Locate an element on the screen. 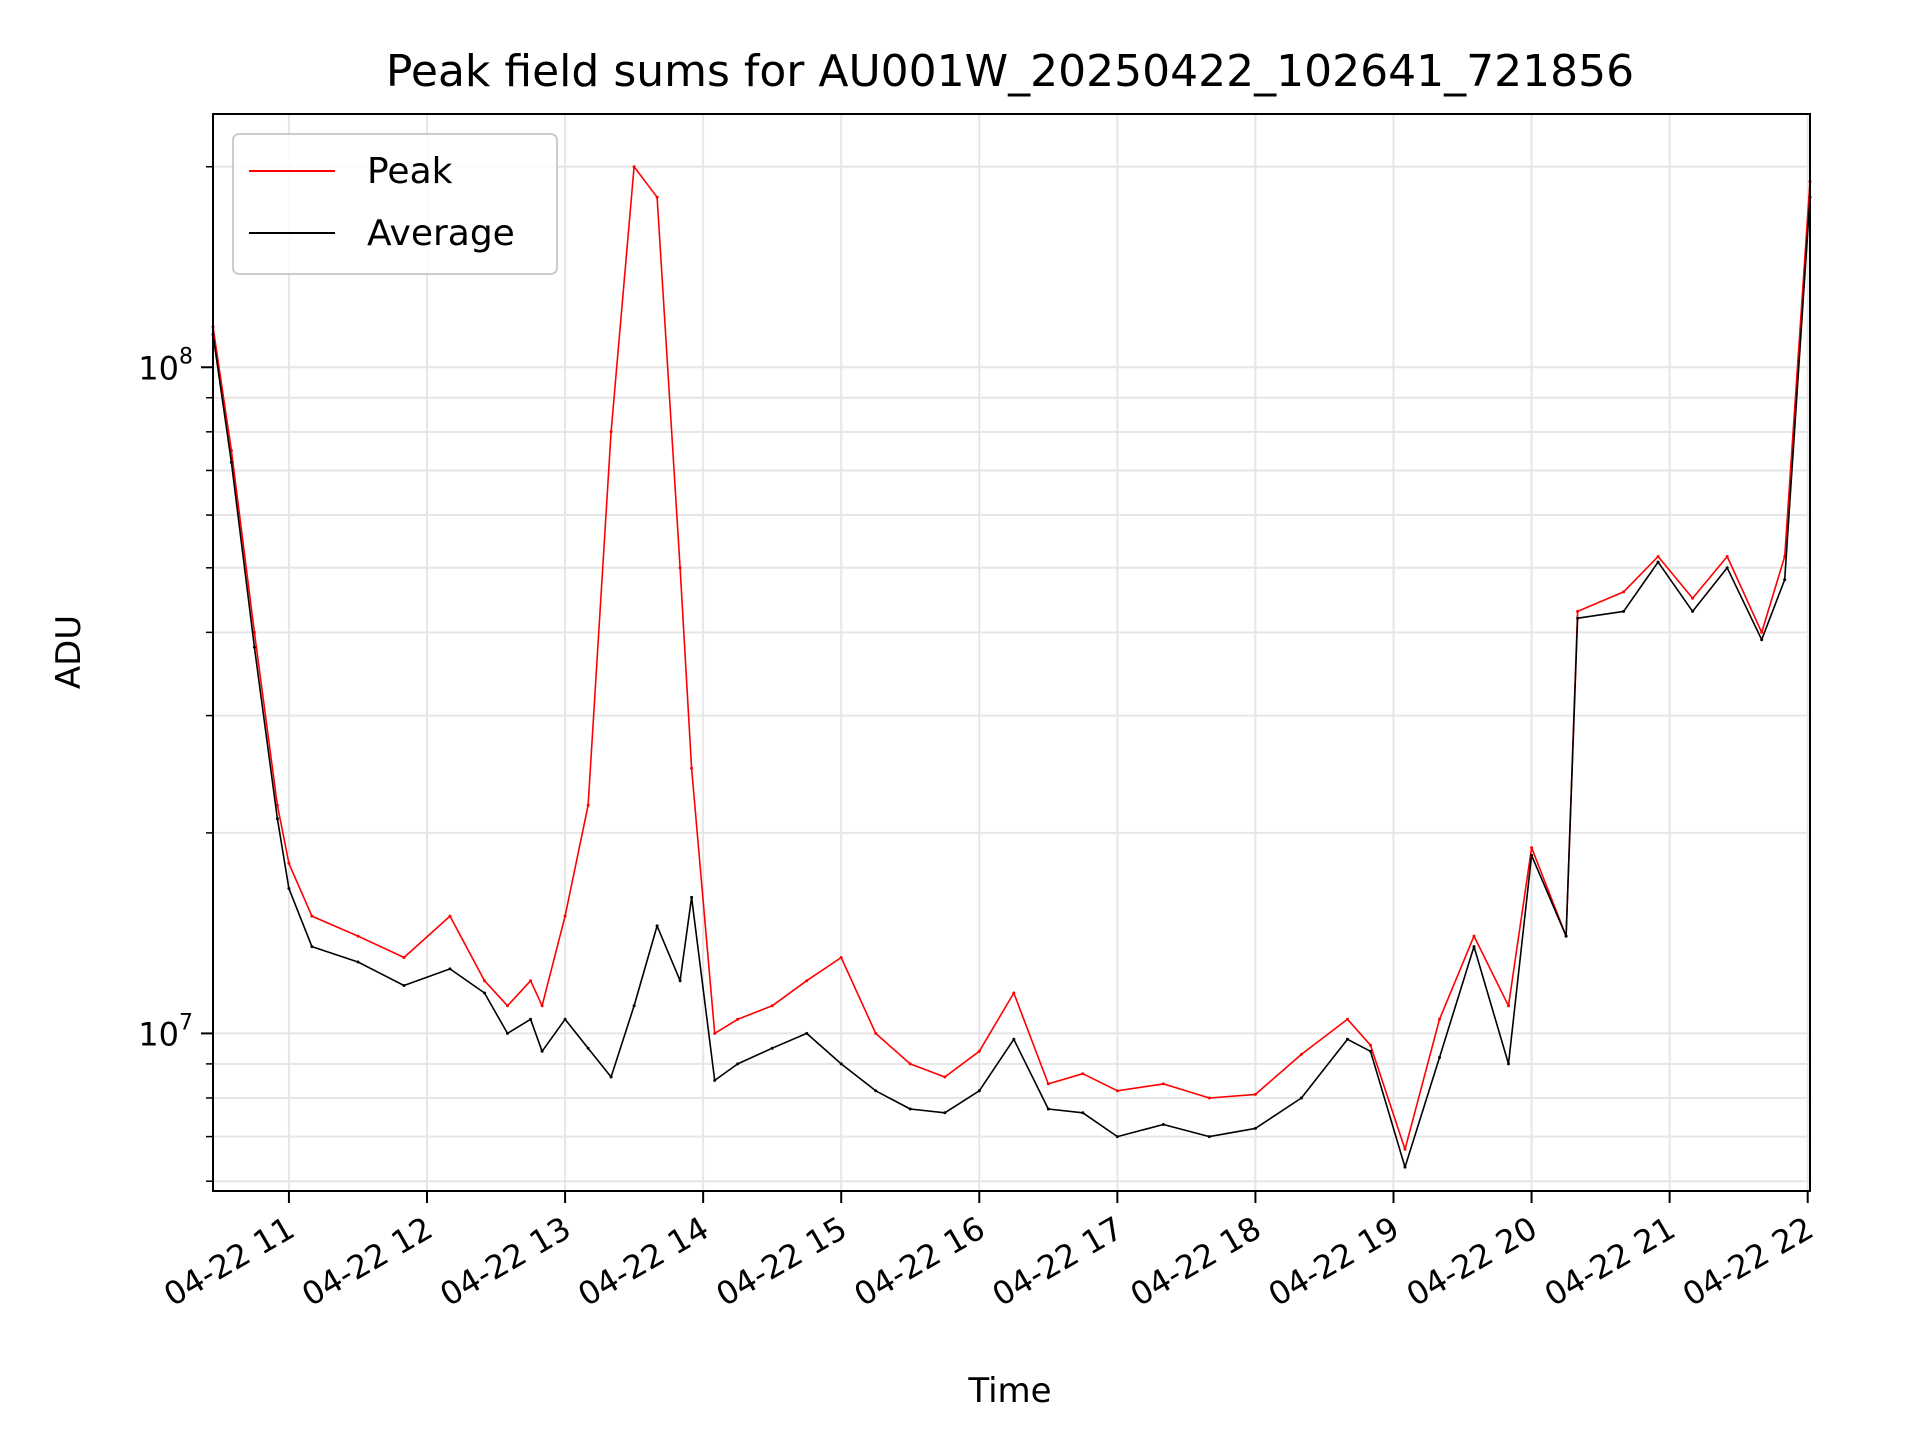 This screenshot has width=1920, height=1440. legend-label-peak: Peak is located at coordinates (410, 171).